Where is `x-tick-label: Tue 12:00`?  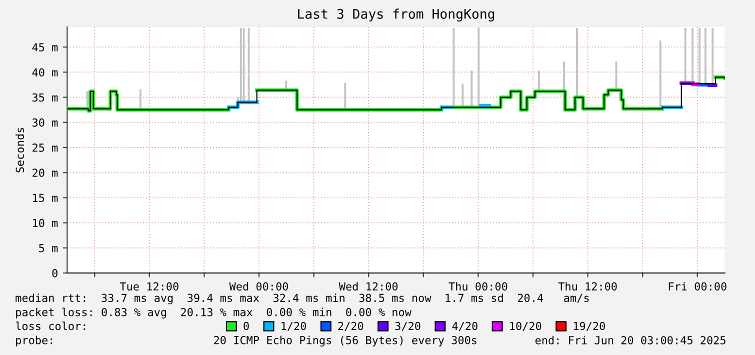 x-tick-label: Tue 12:00 is located at coordinates (149, 286).